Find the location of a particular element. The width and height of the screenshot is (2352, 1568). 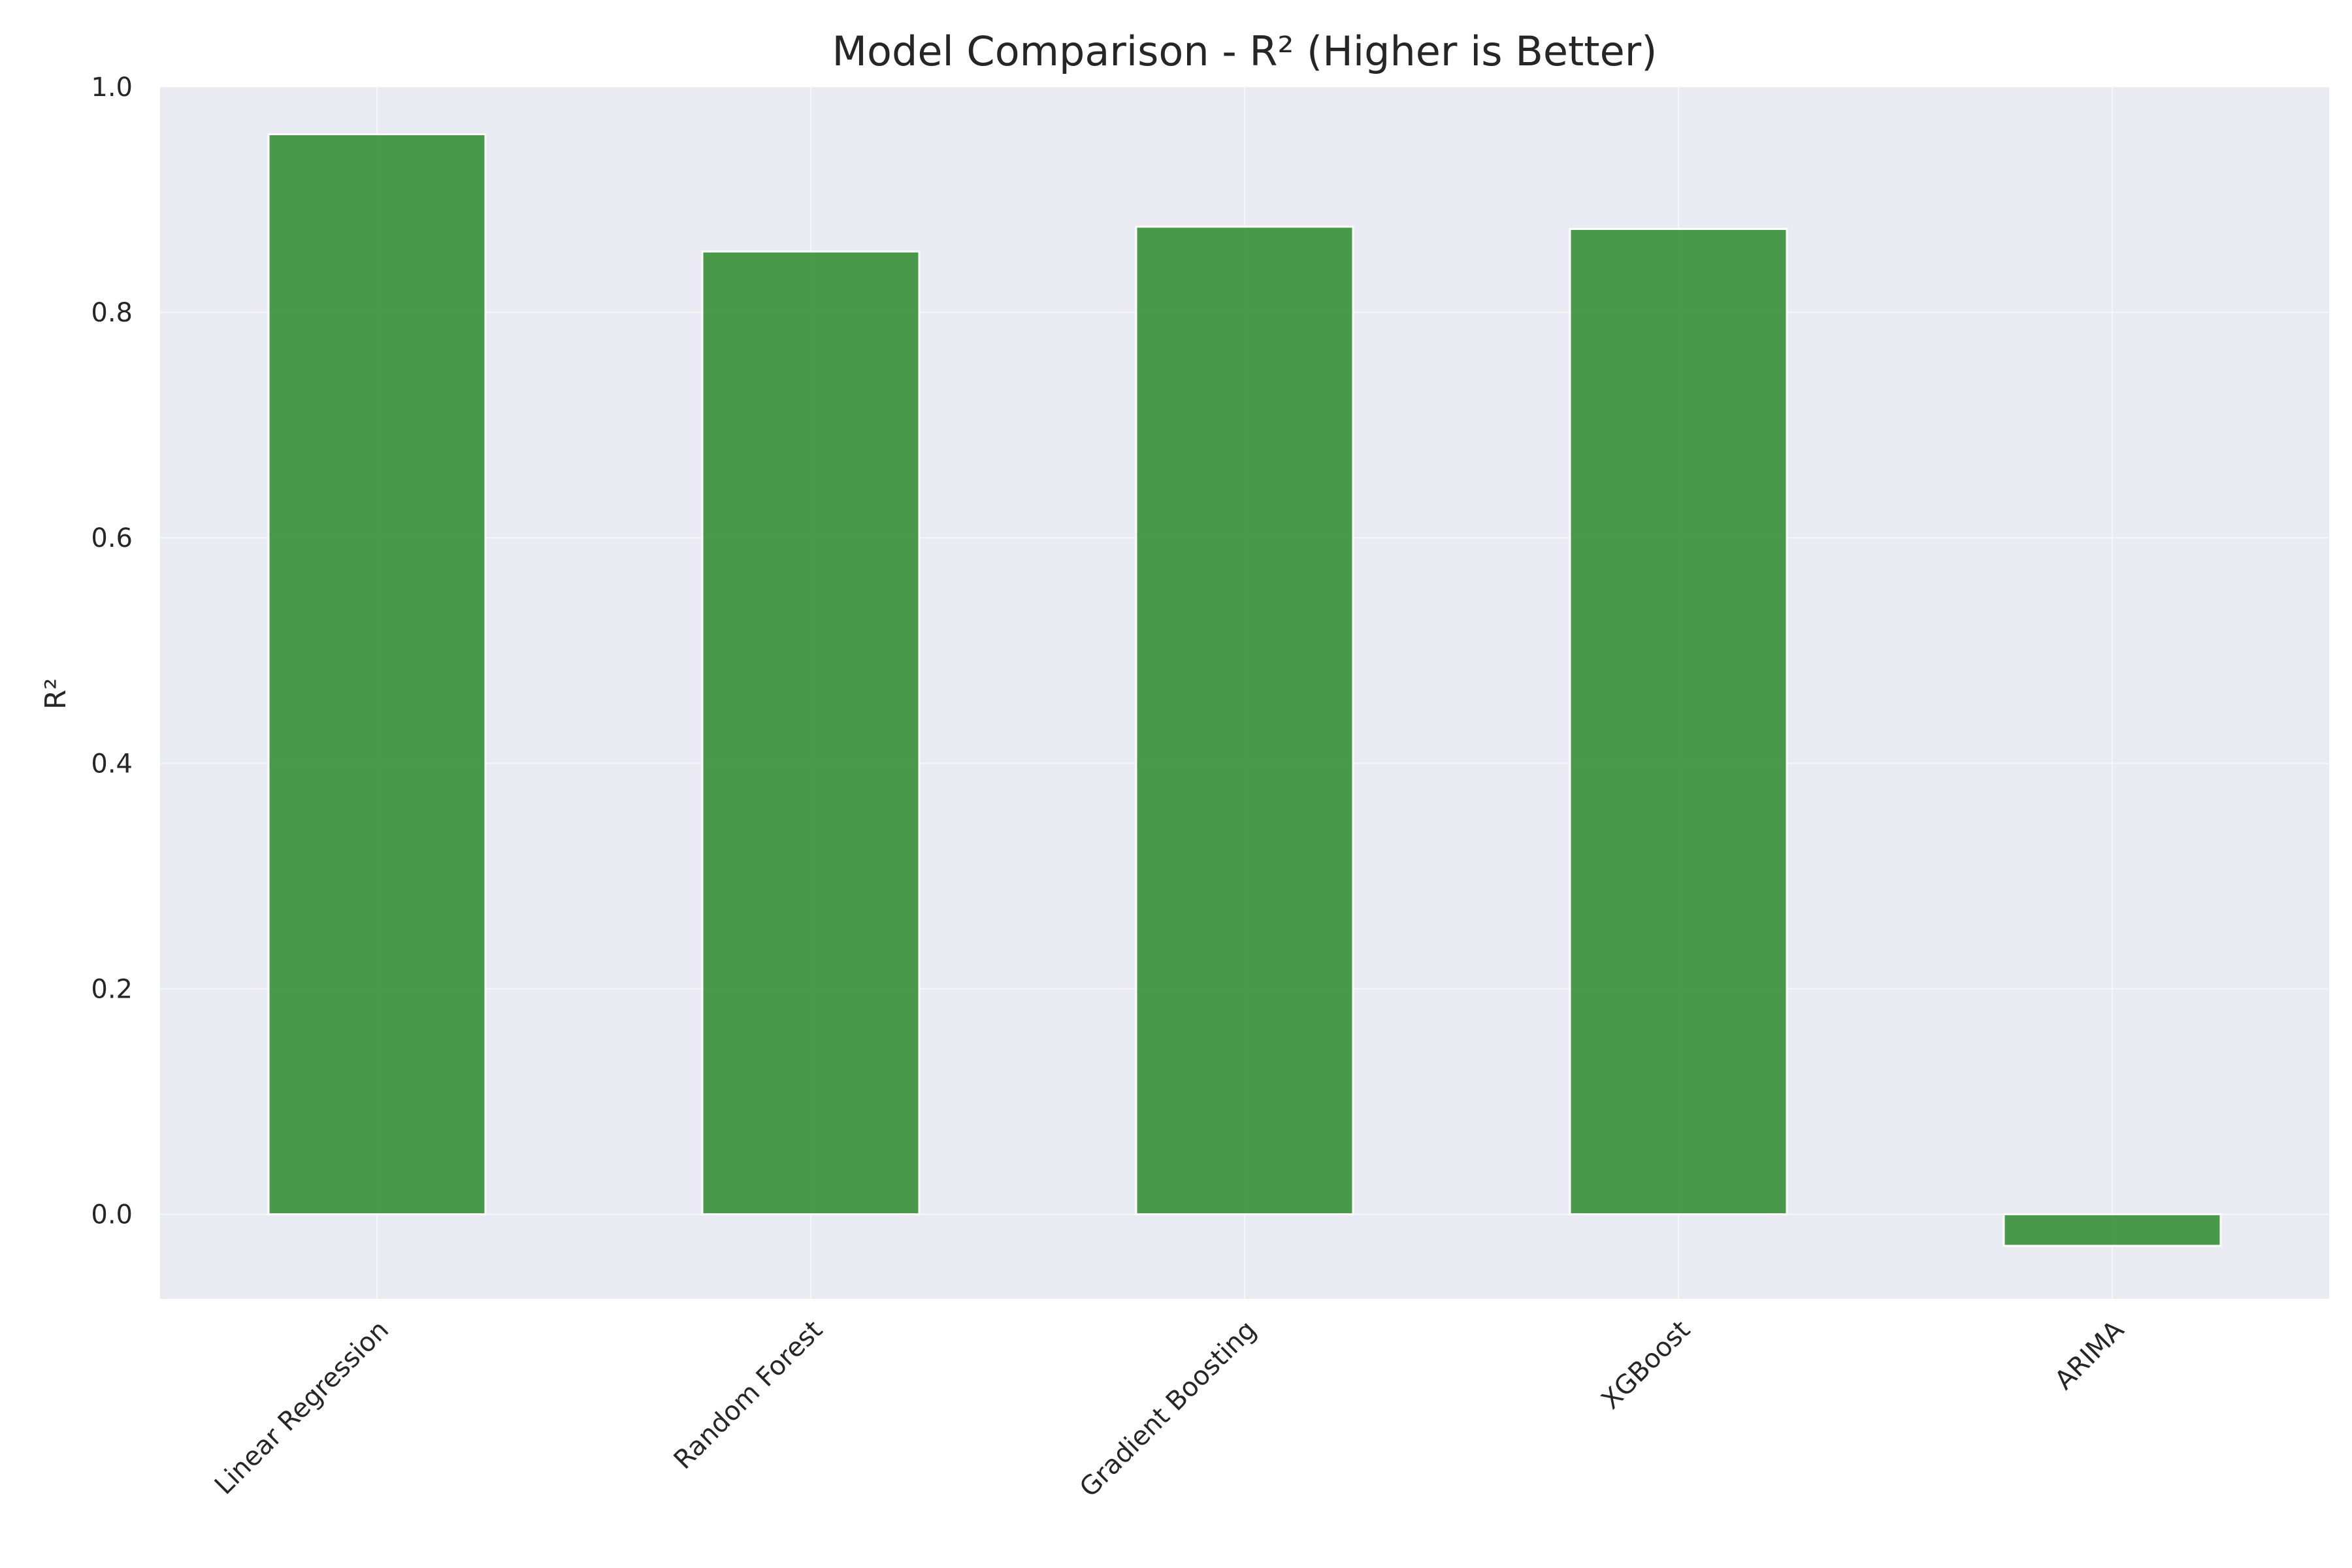

y-tick-label: 1.0 is located at coordinates (112, 88).